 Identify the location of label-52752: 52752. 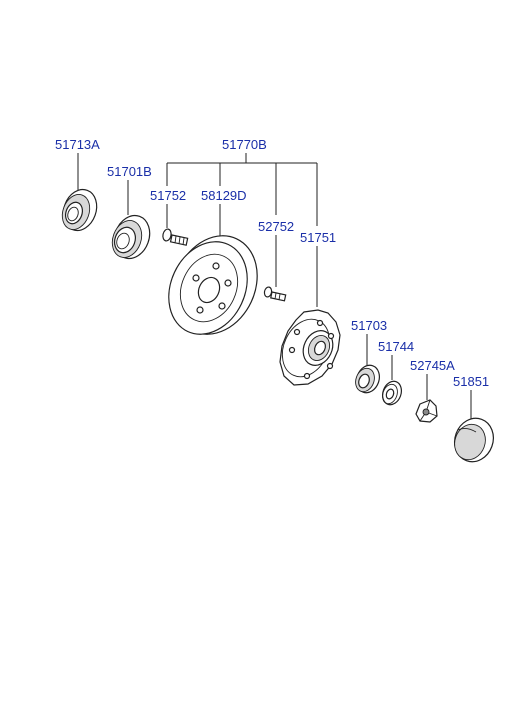
(276, 226).